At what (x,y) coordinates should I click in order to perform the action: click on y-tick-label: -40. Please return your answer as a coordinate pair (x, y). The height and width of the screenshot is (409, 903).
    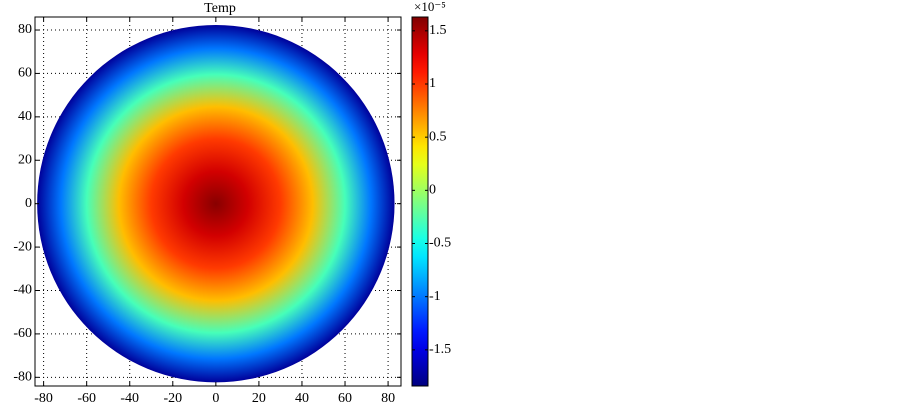
    Looking at the image, I should click on (22, 290).